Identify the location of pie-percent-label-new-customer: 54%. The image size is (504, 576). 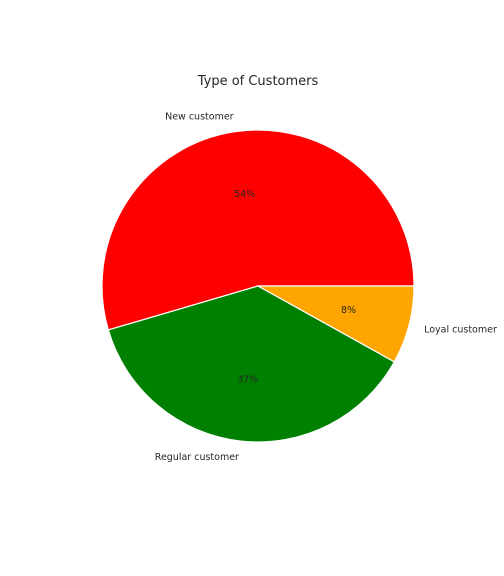
(244, 194).